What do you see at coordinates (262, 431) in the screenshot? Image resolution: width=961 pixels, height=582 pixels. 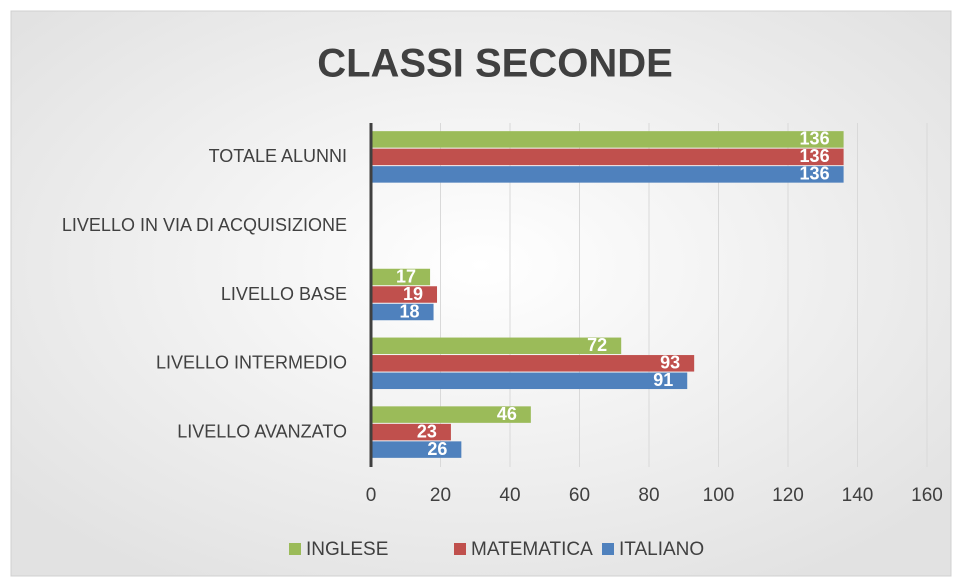 I see `y-tick-label: LIVELLO AVANZATO` at bounding box center [262, 431].